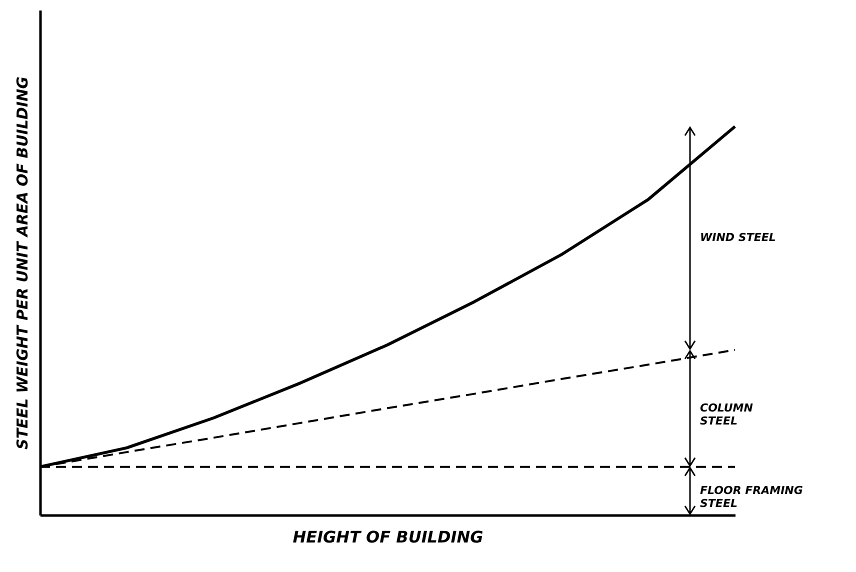 The width and height of the screenshot is (856, 572). I want to click on x-axis-title: HEIGHT OF BUILDING, so click(388, 537).